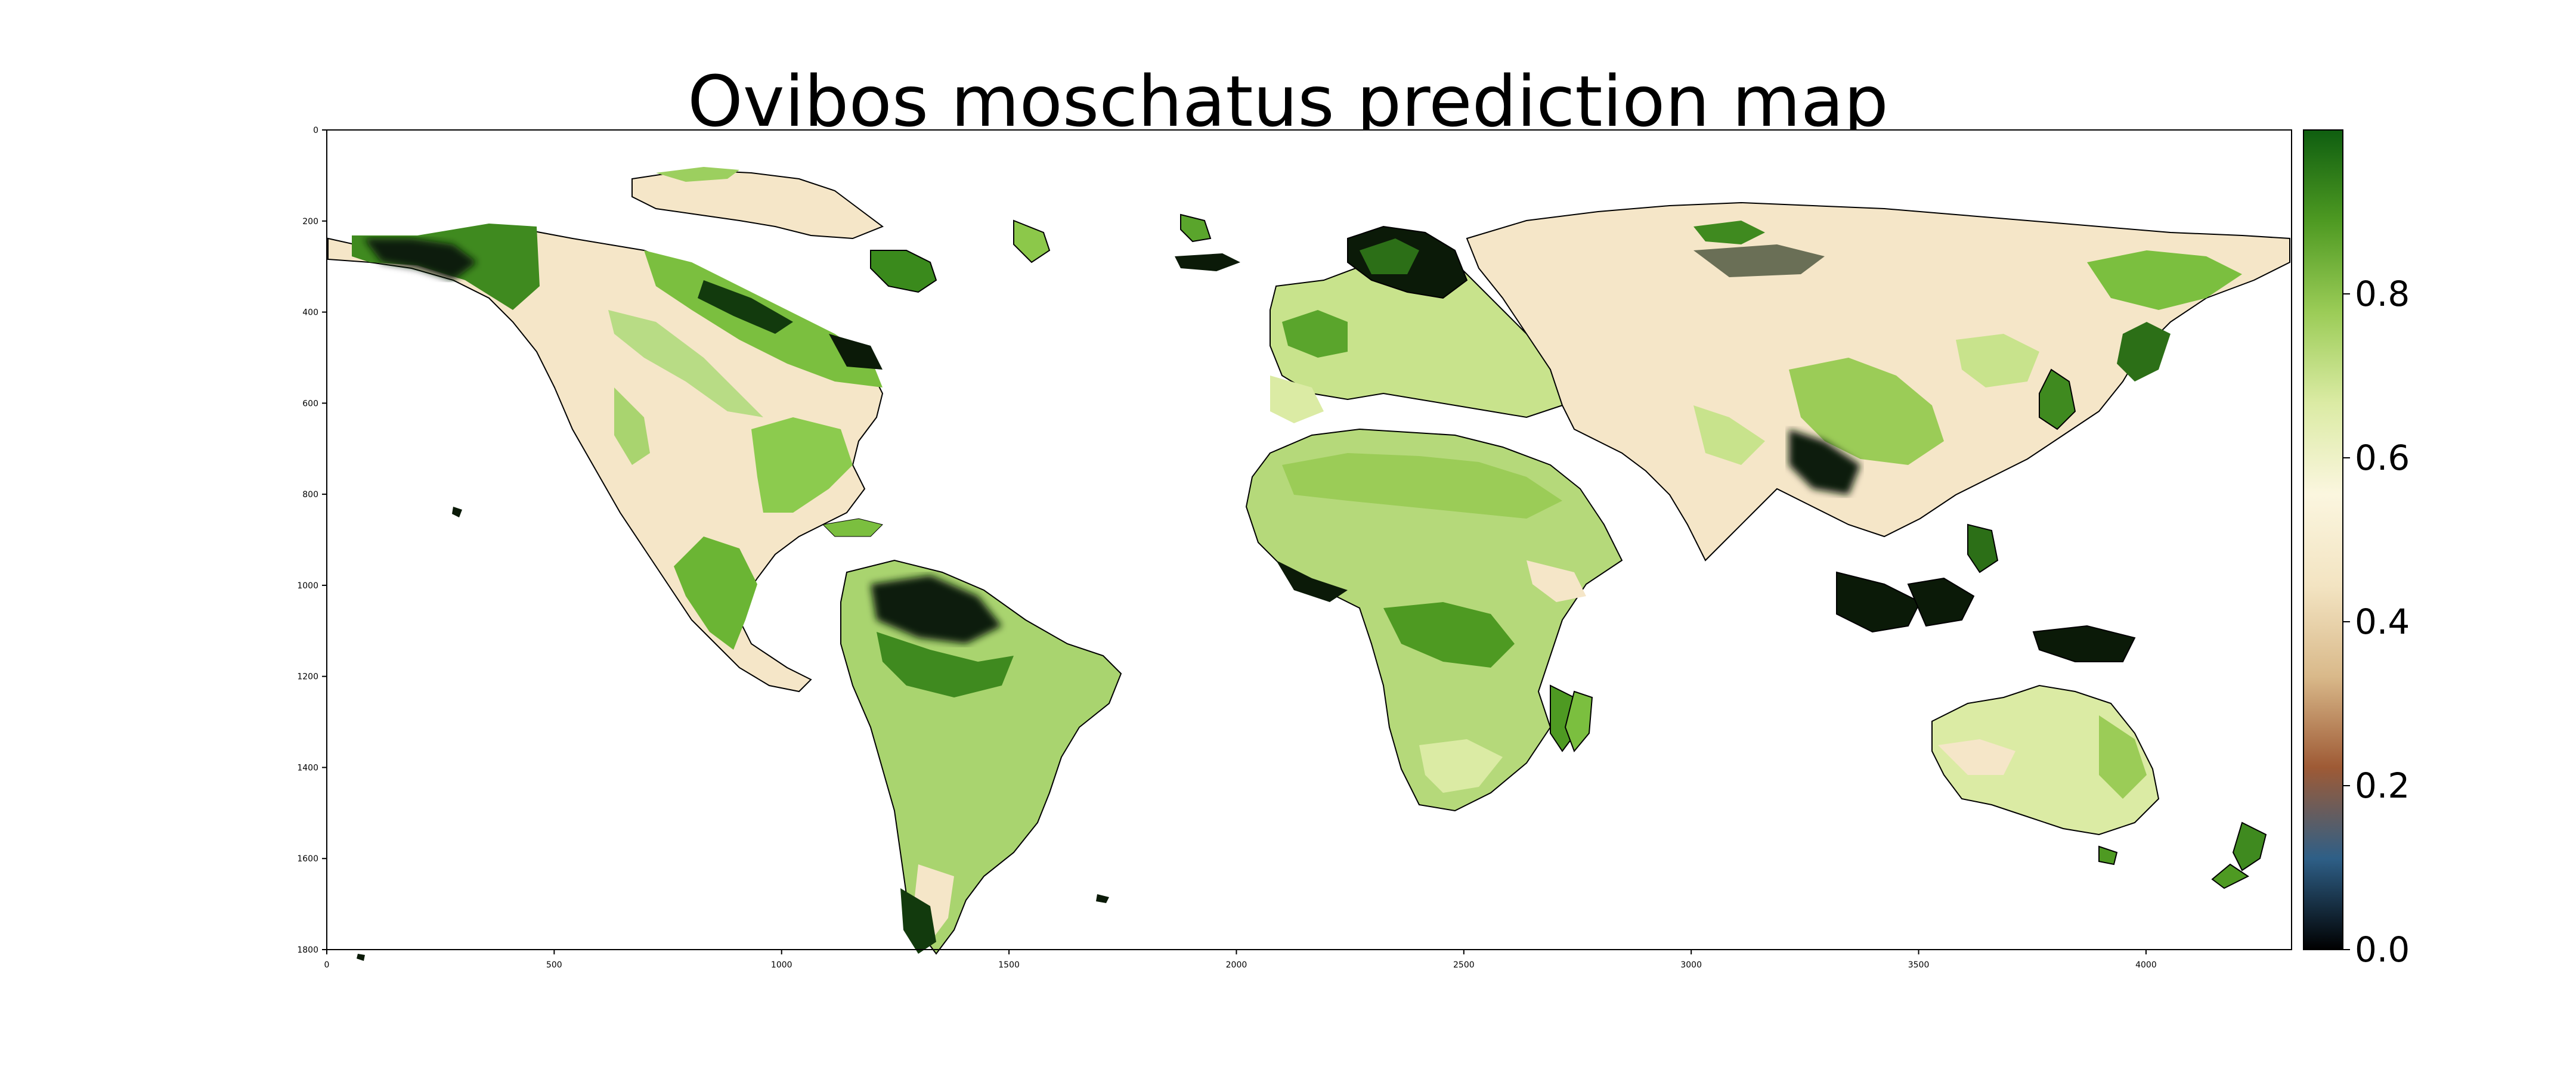  Describe the element at coordinates (1878, 381) in the screenshot. I see `asia` at that location.